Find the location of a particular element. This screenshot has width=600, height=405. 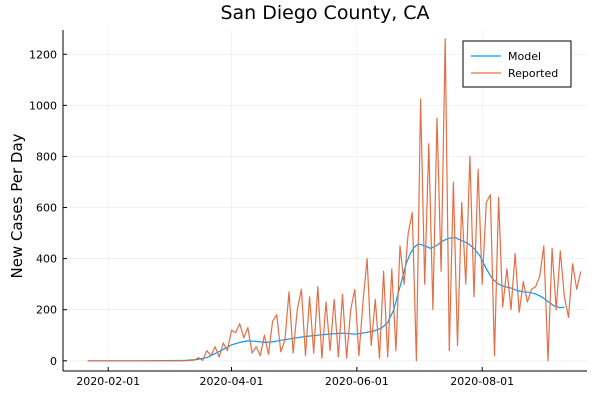

y-tick-label: 200 is located at coordinates (46, 310).